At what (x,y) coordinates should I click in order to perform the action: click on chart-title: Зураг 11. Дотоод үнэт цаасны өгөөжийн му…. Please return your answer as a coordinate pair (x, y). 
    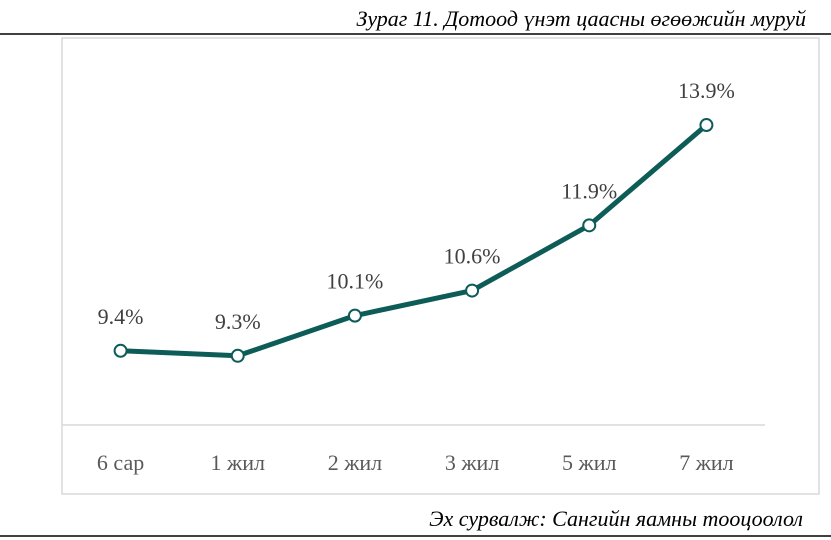
    Looking at the image, I should click on (581, 18).